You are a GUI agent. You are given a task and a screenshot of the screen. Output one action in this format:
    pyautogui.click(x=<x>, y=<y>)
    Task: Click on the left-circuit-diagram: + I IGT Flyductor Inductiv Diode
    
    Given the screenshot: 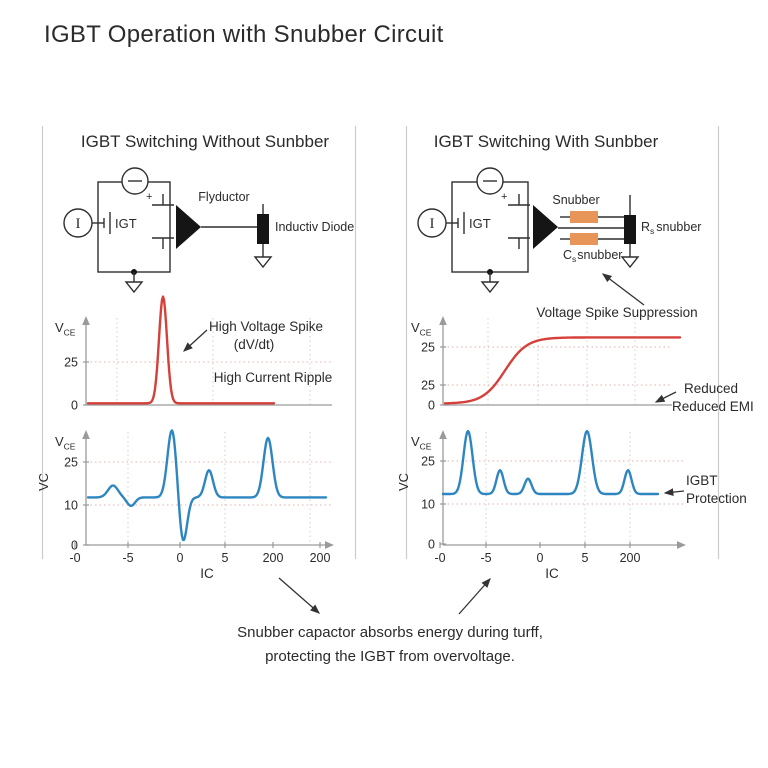 What is the action you would take?
    pyautogui.click(x=208, y=230)
    